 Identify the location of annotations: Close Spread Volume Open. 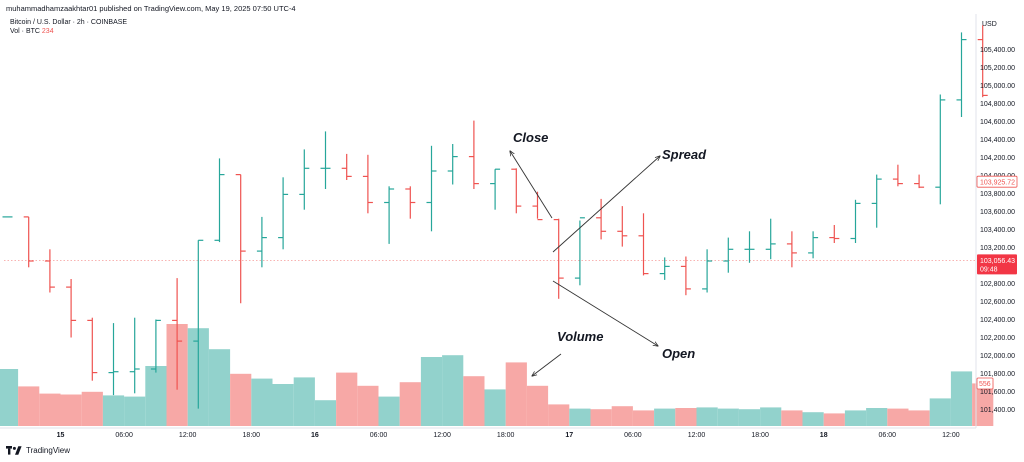
(608, 253).